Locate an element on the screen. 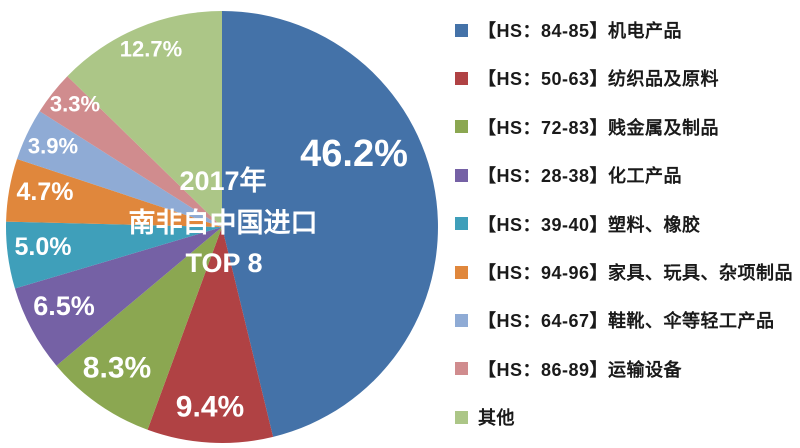  legend-label: 【HS：39-40】塑料、橡胶 is located at coordinates (589, 224).